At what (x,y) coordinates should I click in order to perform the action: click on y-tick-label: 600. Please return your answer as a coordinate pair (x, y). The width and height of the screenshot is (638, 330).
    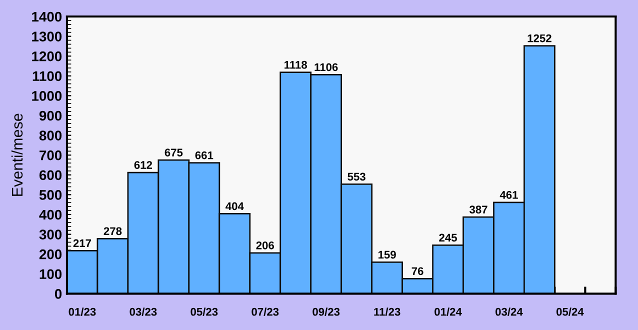
    Looking at the image, I should click on (50, 175).